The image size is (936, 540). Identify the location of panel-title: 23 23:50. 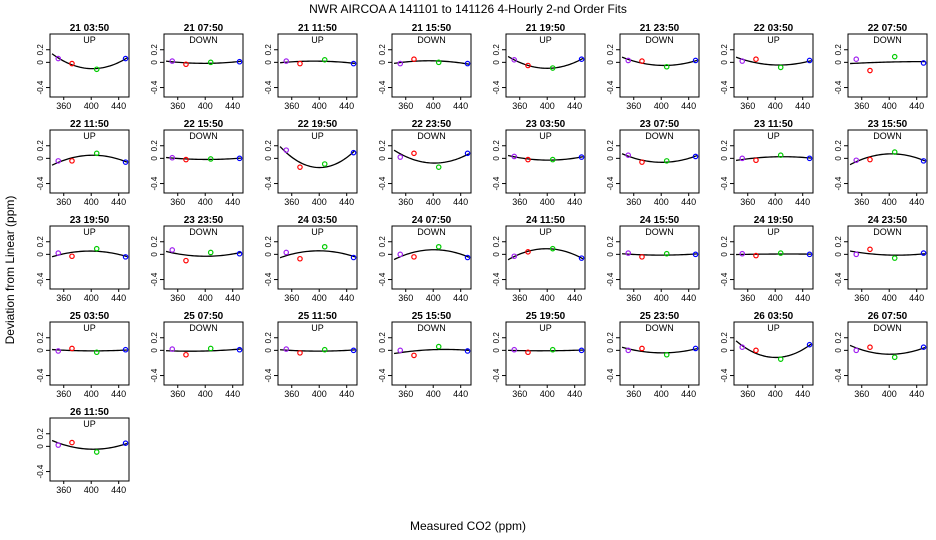
(204, 220).